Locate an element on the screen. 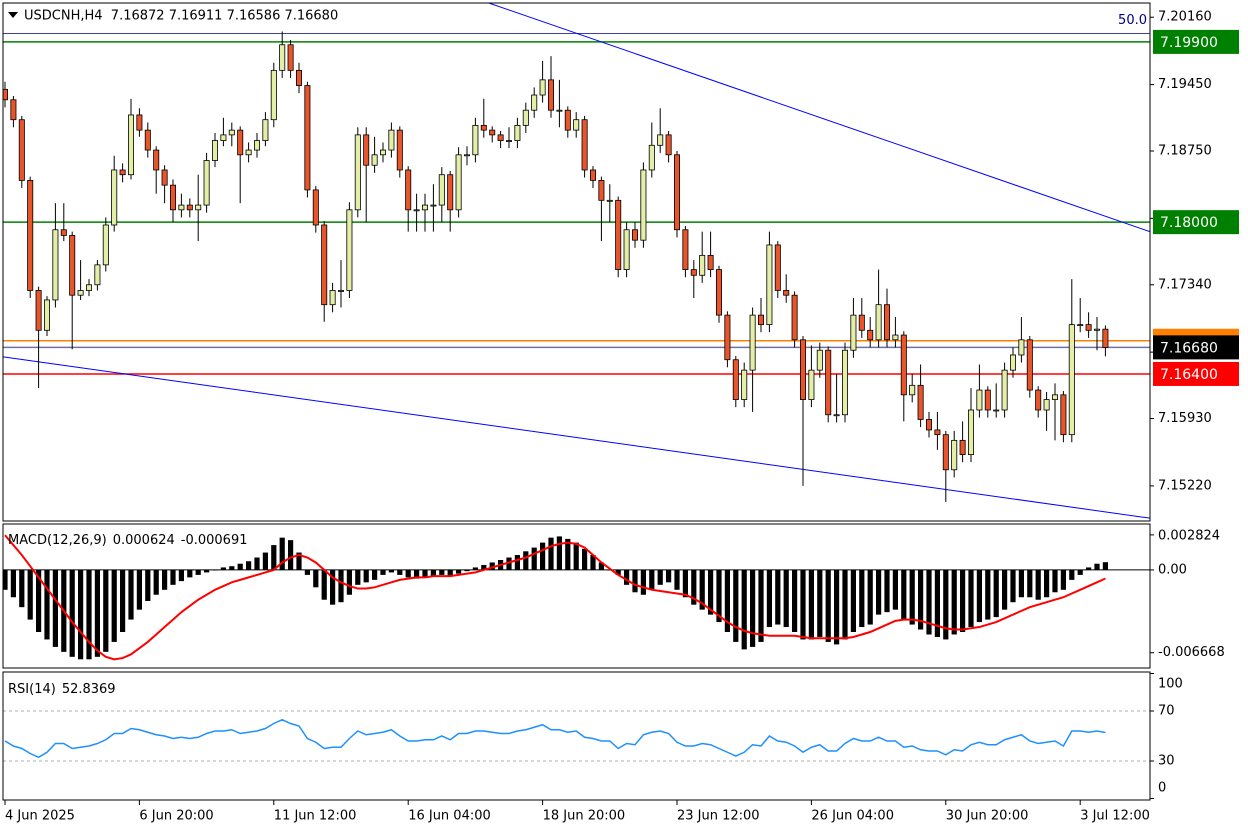  symbol-menu-arrow is located at coordinates (13, 15).